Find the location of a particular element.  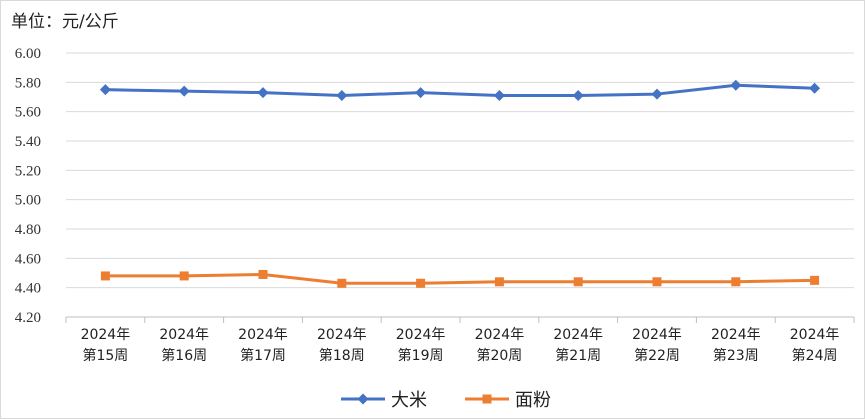

legend-label-1: 大米 is located at coordinates (409, 400).